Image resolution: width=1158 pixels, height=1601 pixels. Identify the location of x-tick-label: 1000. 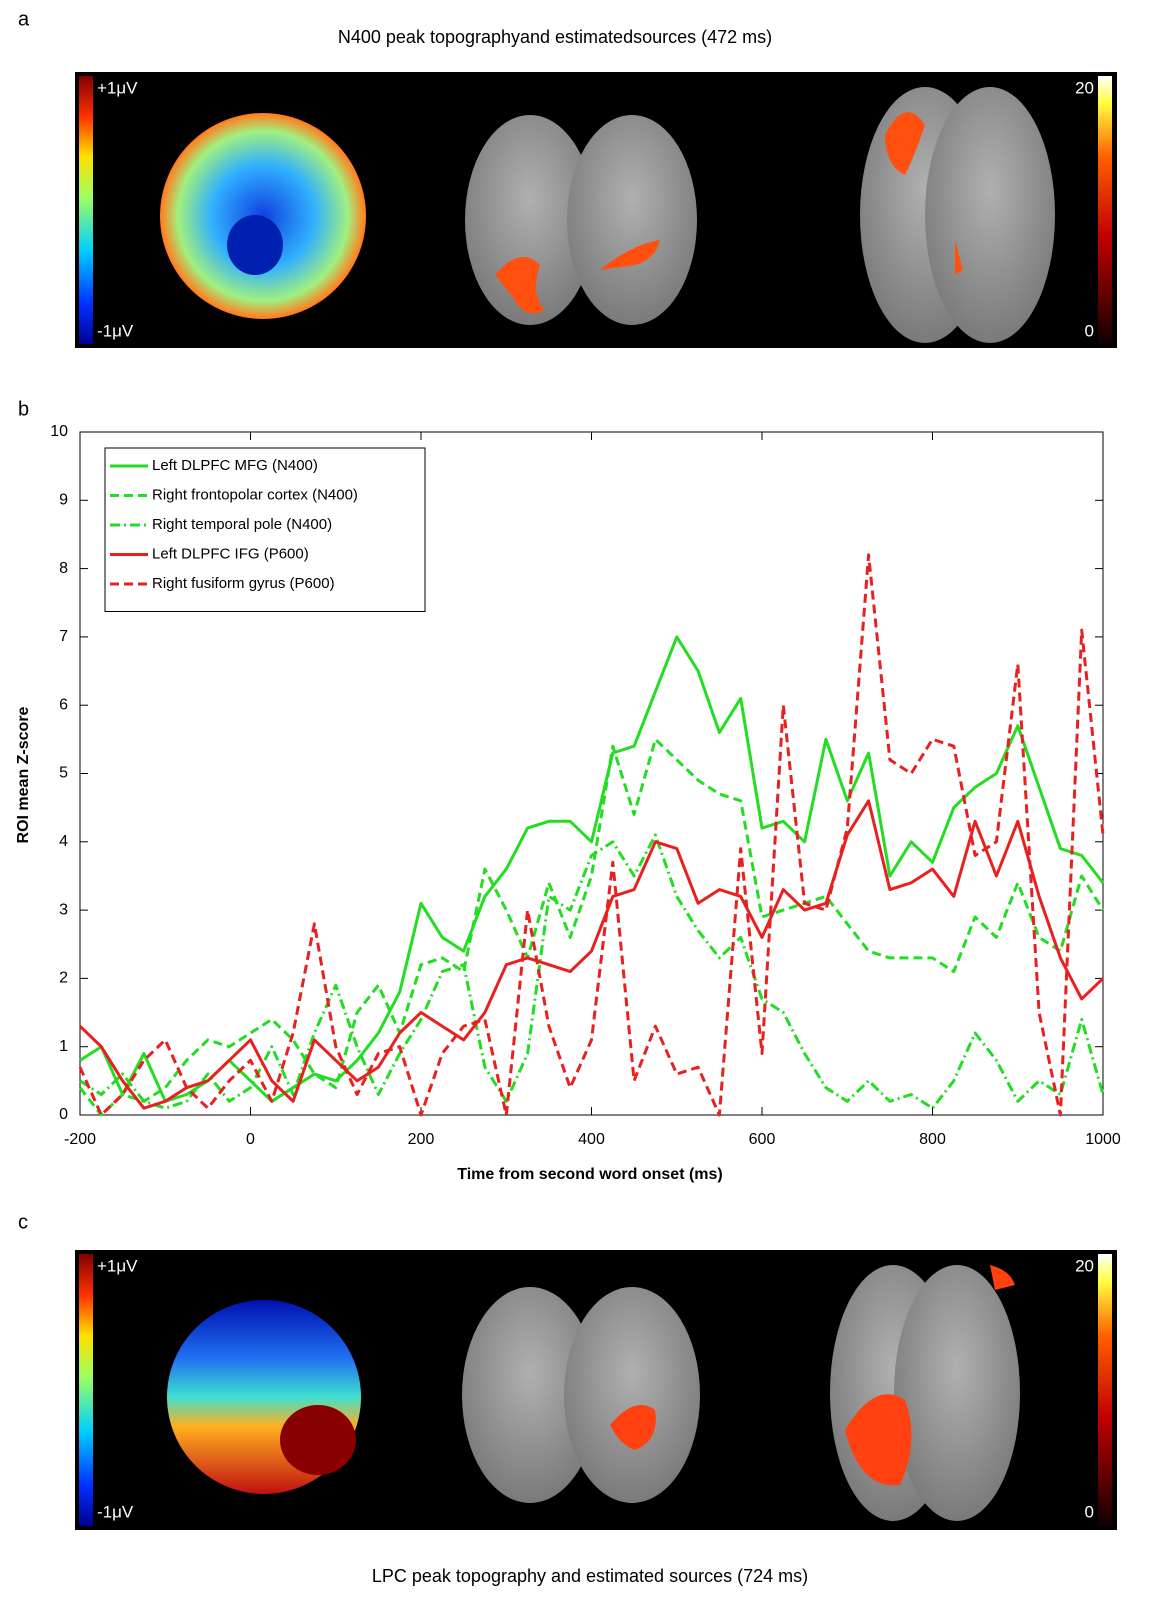
(1103, 1139).